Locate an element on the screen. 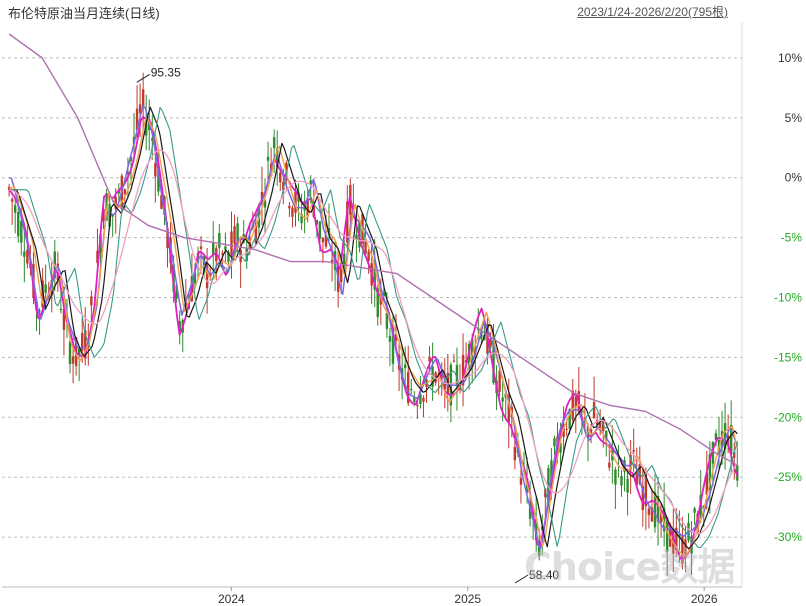  y-tick-label: -20% is located at coordinates (788, 417).